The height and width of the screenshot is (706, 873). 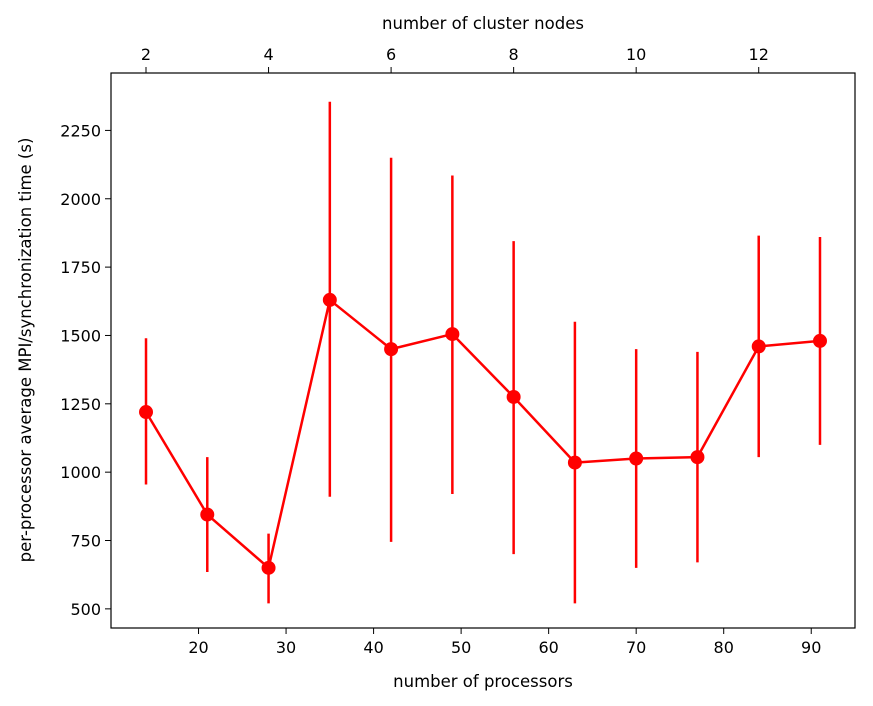 What do you see at coordinates (548, 647) in the screenshot?
I see `x-tick-label-4: 60` at bounding box center [548, 647].